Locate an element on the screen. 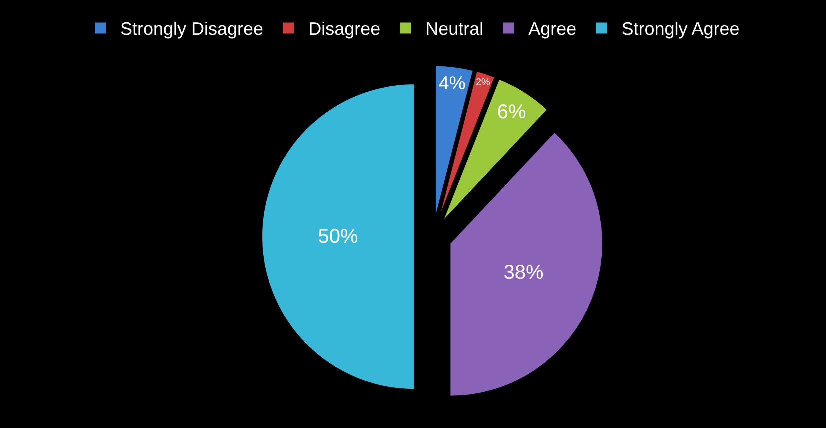 The width and height of the screenshot is (826, 428). legend-label: Neutral is located at coordinates (455, 29).